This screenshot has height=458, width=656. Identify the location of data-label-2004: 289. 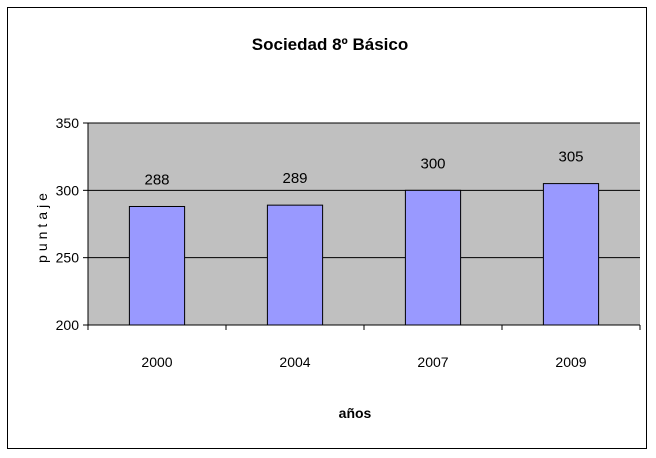
(294, 178).